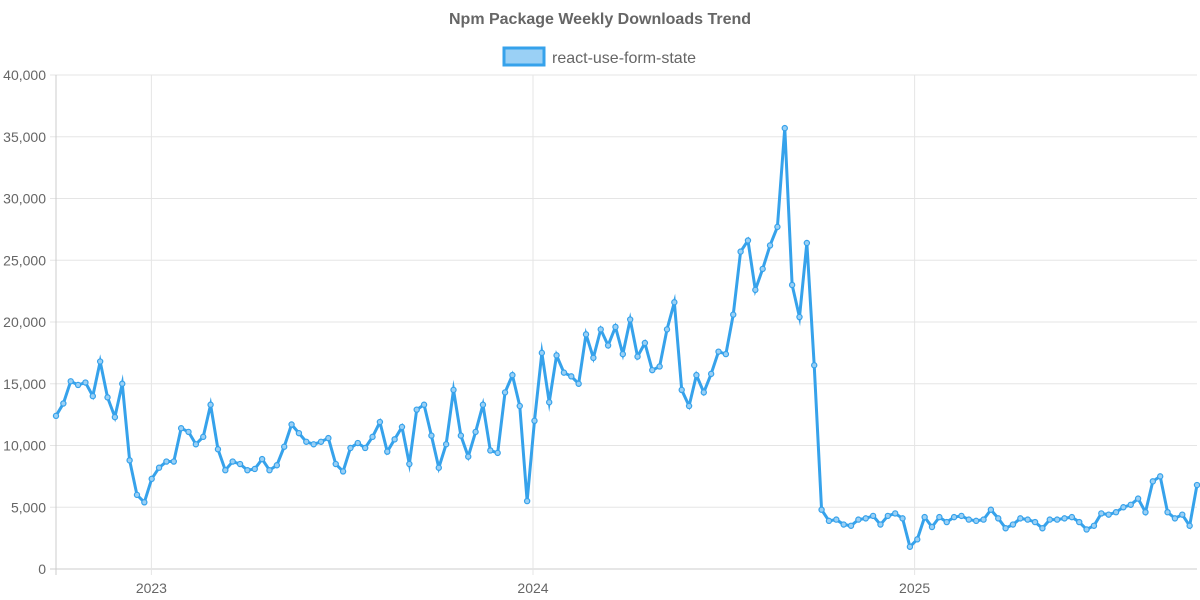 Image resolution: width=1200 pixels, height=600 pixels. What do you see at coordinates (624, 58) in the screenshot?
I see `legend-label: react-use-form-state` at bounding box center [624, 58].